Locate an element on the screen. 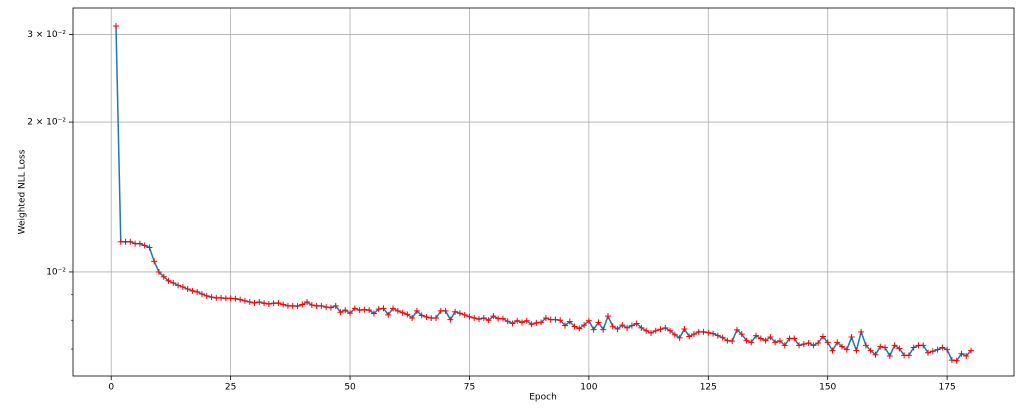  x-tick-label: 50 is located at coordinates (350, 388).